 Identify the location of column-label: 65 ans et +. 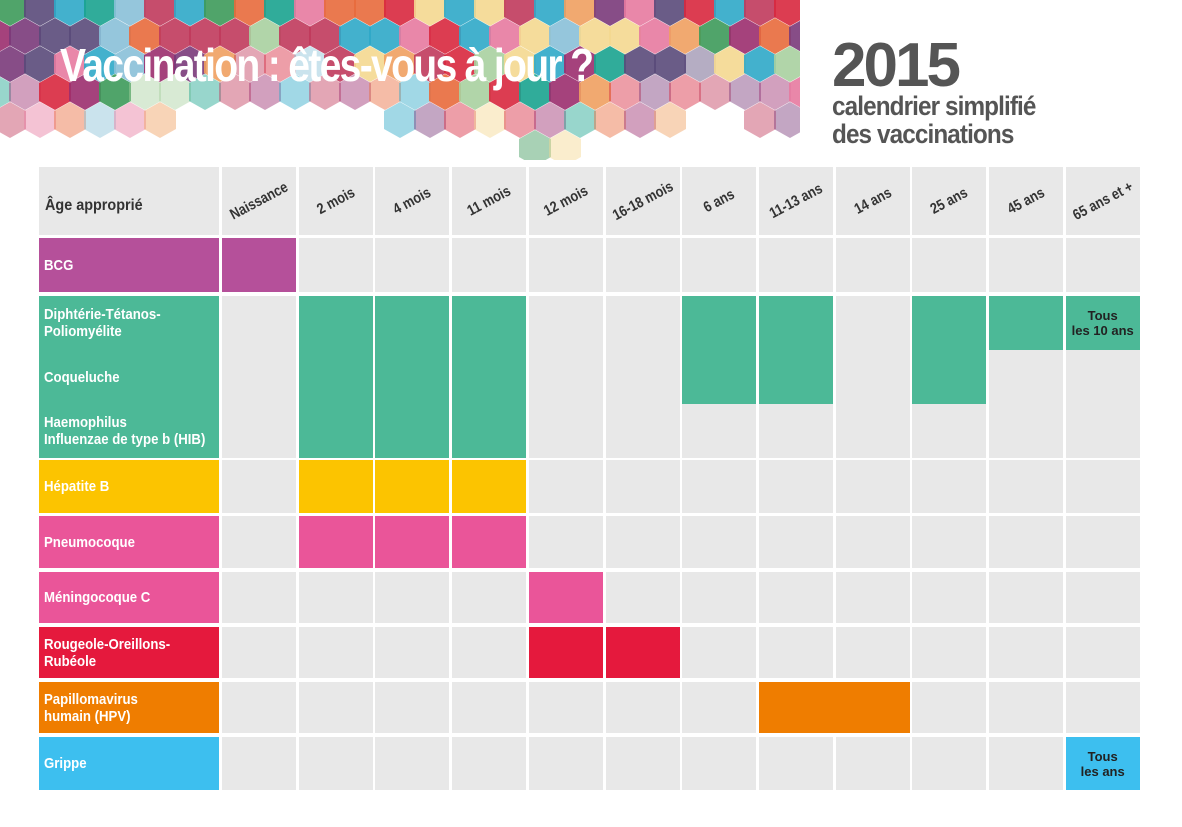
(1102, 201).